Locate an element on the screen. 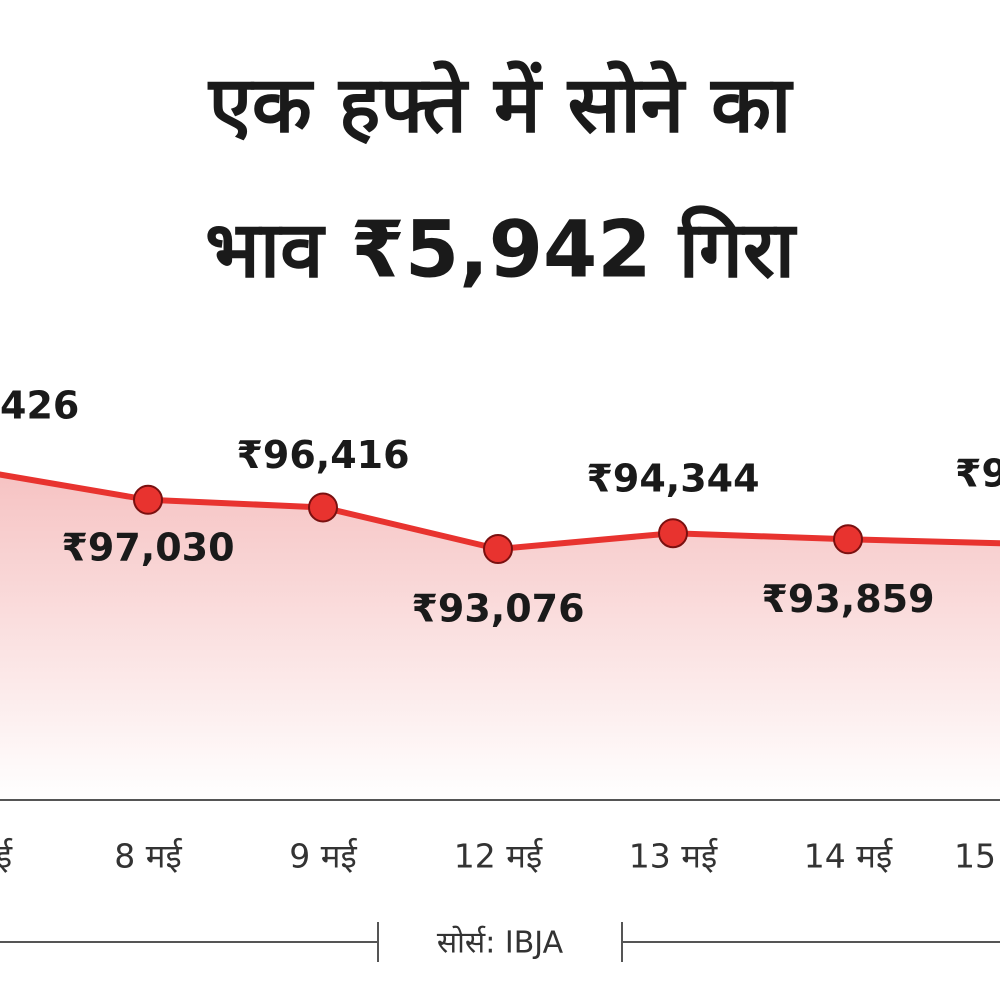 The image size is (1000, 1000). value-label: ₹9 is located at coordinates (977, 473).